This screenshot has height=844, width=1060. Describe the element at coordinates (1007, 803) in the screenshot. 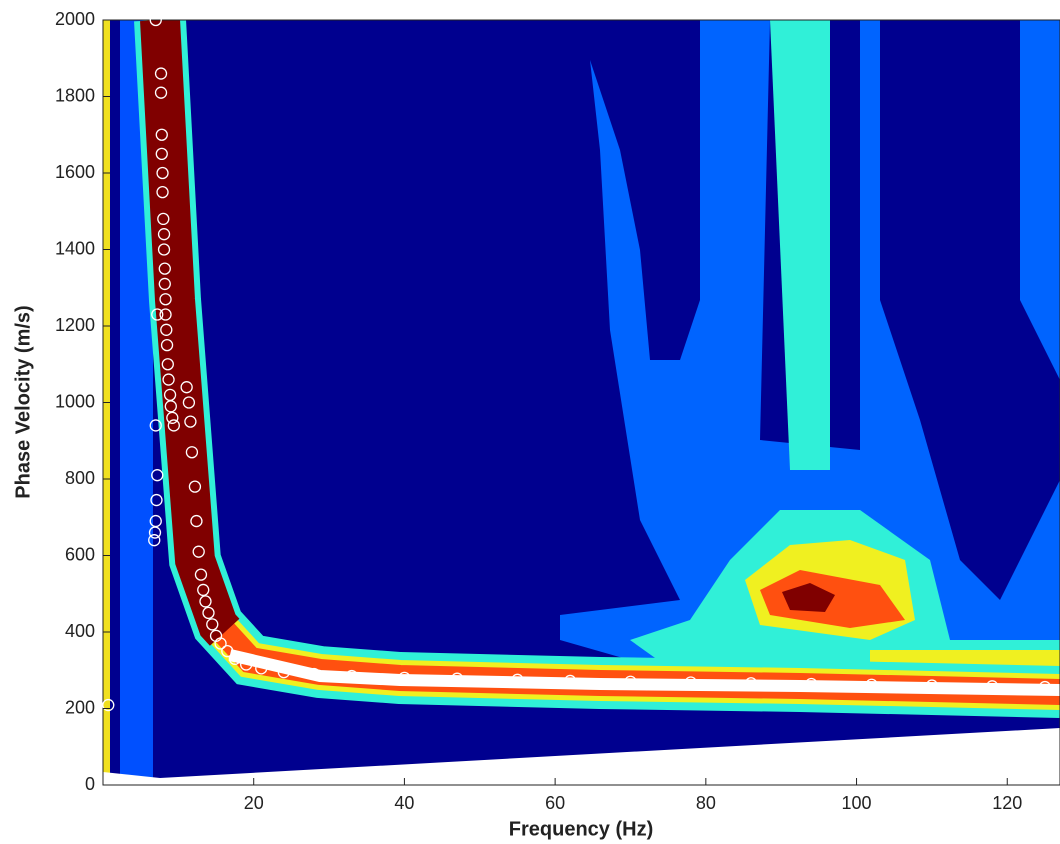

I see `x-tick-label: 120` at that location.